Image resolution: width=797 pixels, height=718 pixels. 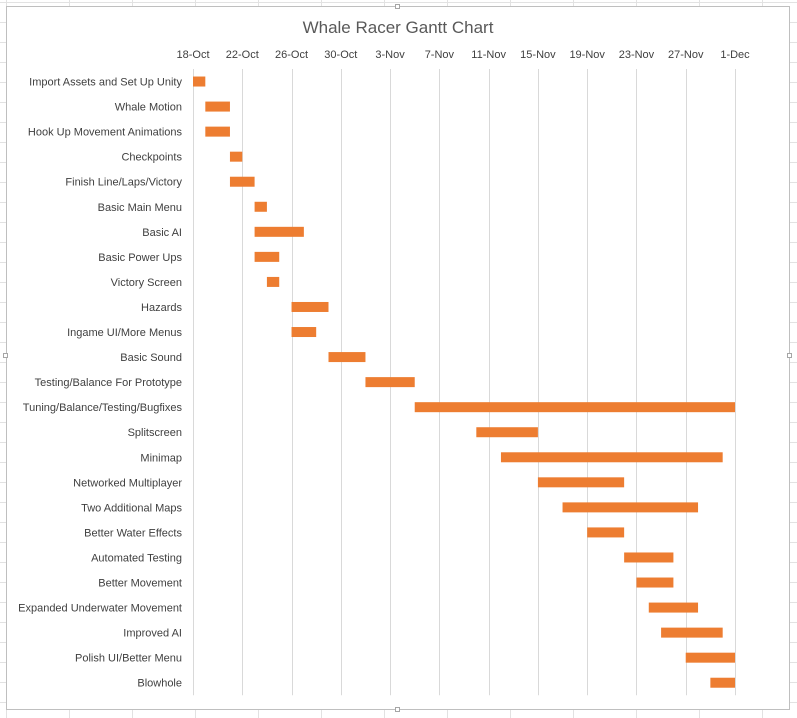 What do you see at coordinates (398, 27) in the screenshot?
I see `chart-title: Whale Racer Gantt Chart` at bounding box center [398, 27].